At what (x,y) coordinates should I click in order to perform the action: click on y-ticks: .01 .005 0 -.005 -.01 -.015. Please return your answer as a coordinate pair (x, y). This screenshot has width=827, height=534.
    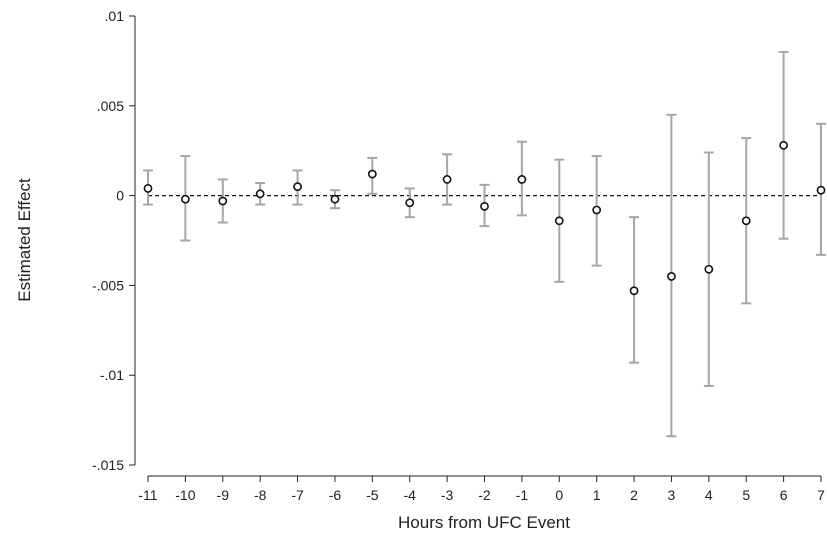
    Looking at the image, I should click on (113, 240).